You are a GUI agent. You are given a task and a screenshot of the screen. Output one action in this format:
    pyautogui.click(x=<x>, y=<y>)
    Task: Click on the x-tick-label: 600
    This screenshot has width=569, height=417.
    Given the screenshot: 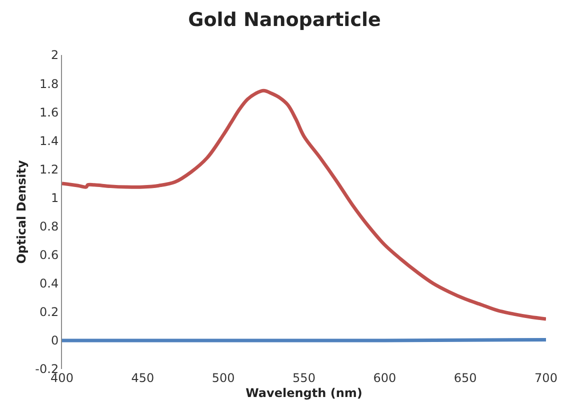 What is the action you would take?
    pyautogui.click(x=384, y=378)
    